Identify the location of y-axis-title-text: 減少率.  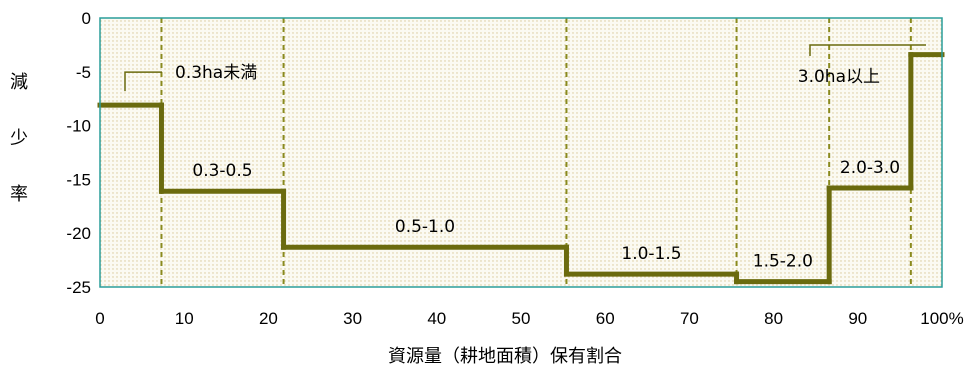
(19, 138).